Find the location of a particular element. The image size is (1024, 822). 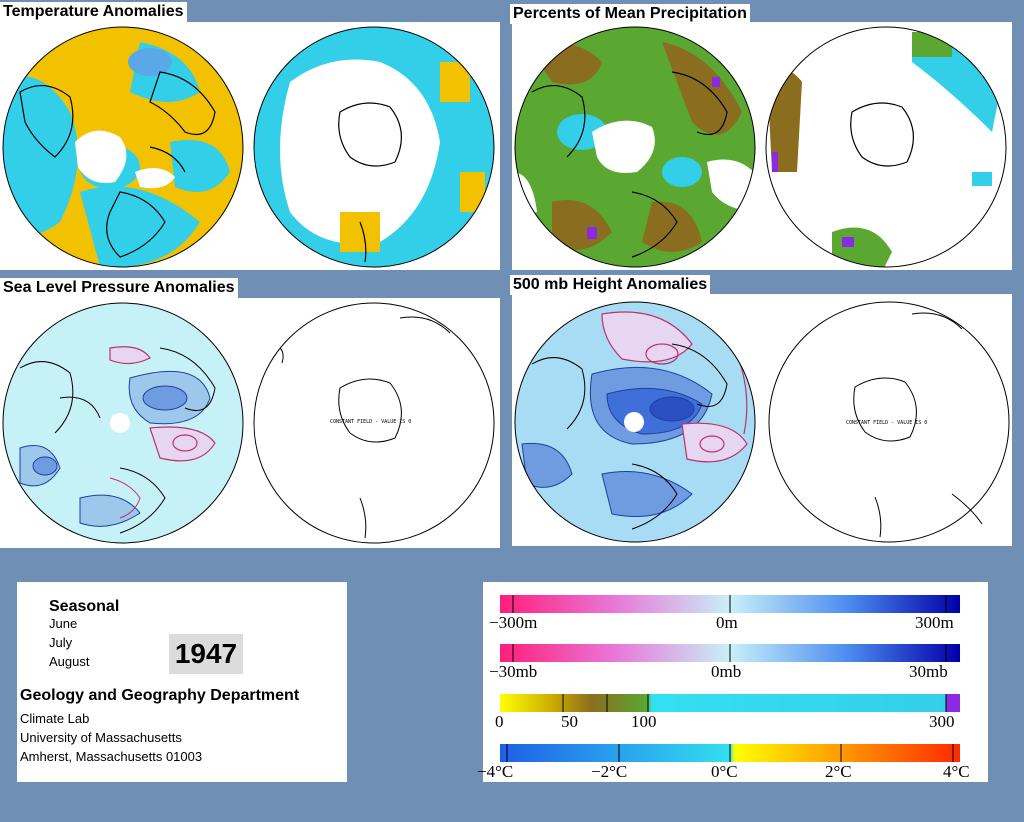

legend-bars is located at coordinates (730, 678).